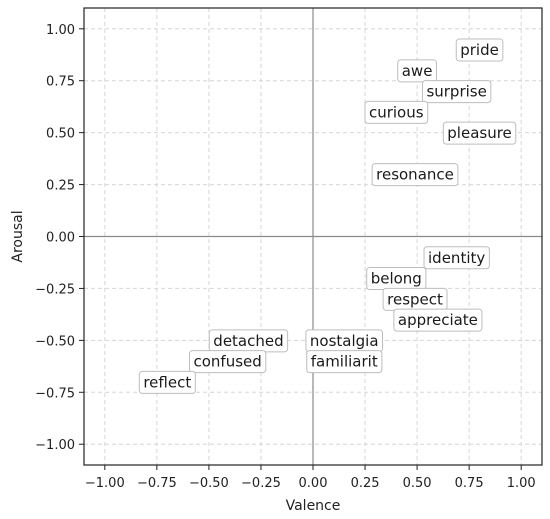  What do you see at coordinates (60, 134) in the screenshot?
I see `y-tick-label: 0.50` at bounding box center [60, 134].